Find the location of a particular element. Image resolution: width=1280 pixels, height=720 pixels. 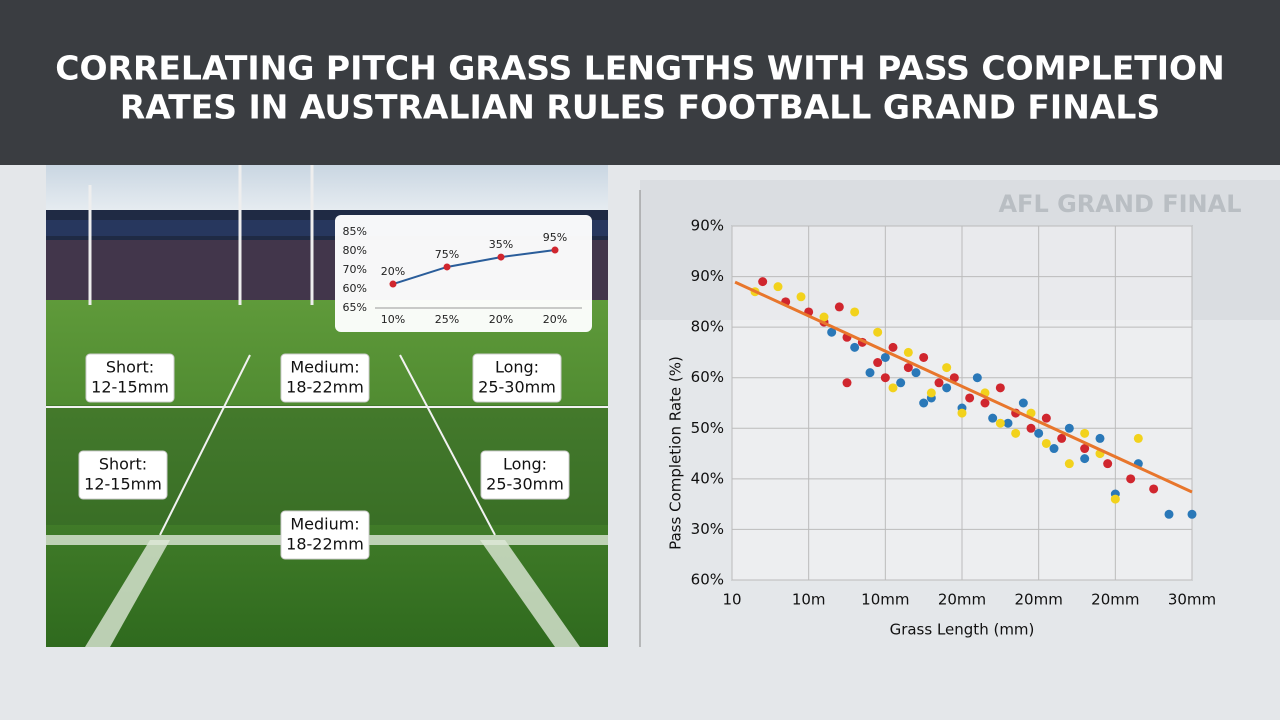

x-tick-label: 10mm is located at coordinates (885, 600).